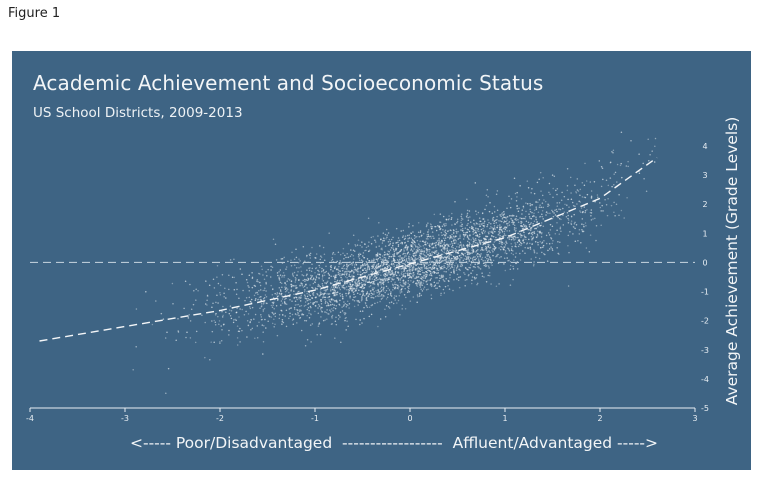  Describe the element at coordinates (704, 262) in the screenshot. I see `y-tick-label: 0` at that location.